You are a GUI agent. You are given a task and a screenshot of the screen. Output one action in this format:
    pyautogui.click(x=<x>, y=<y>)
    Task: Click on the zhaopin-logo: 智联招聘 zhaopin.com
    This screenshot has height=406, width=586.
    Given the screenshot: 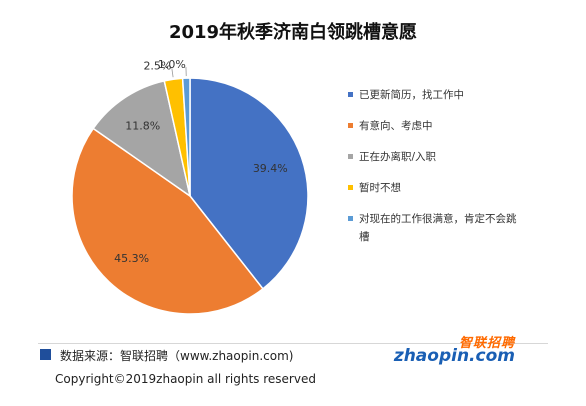 What is the action you would take?
    pyautogui.click(x=454, y=350)
    